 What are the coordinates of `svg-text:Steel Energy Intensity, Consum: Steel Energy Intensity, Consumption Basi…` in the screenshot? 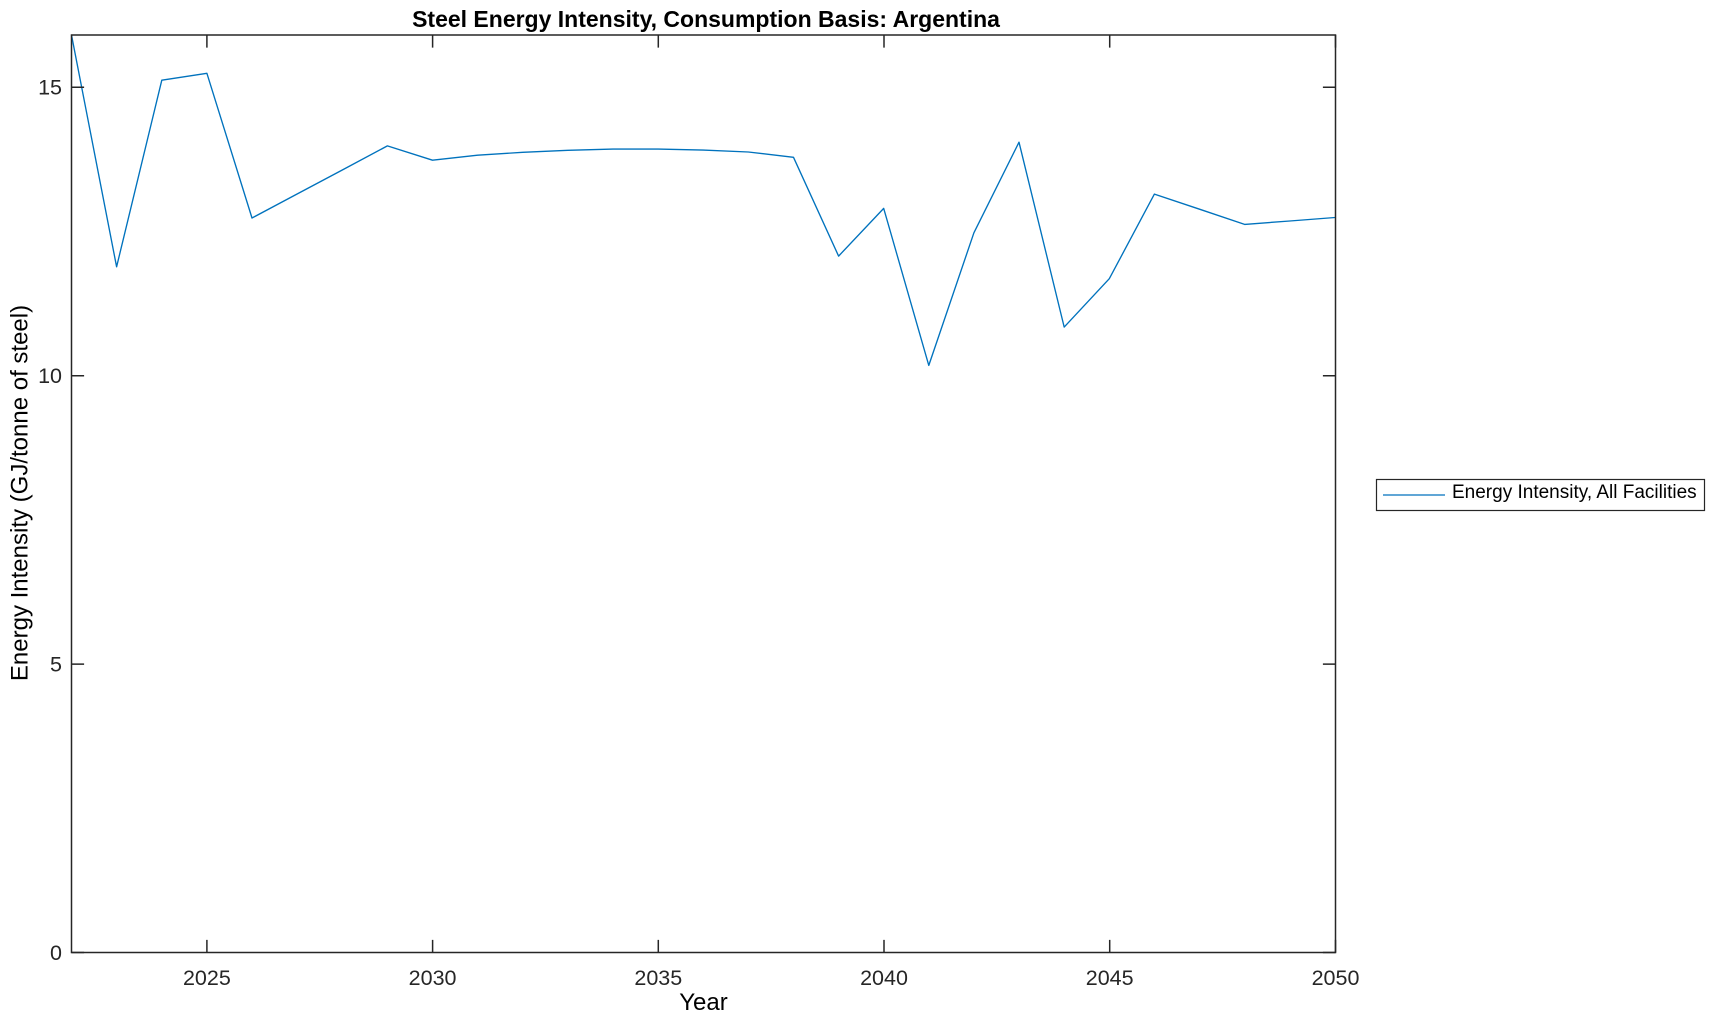 It's located at (706, 19).